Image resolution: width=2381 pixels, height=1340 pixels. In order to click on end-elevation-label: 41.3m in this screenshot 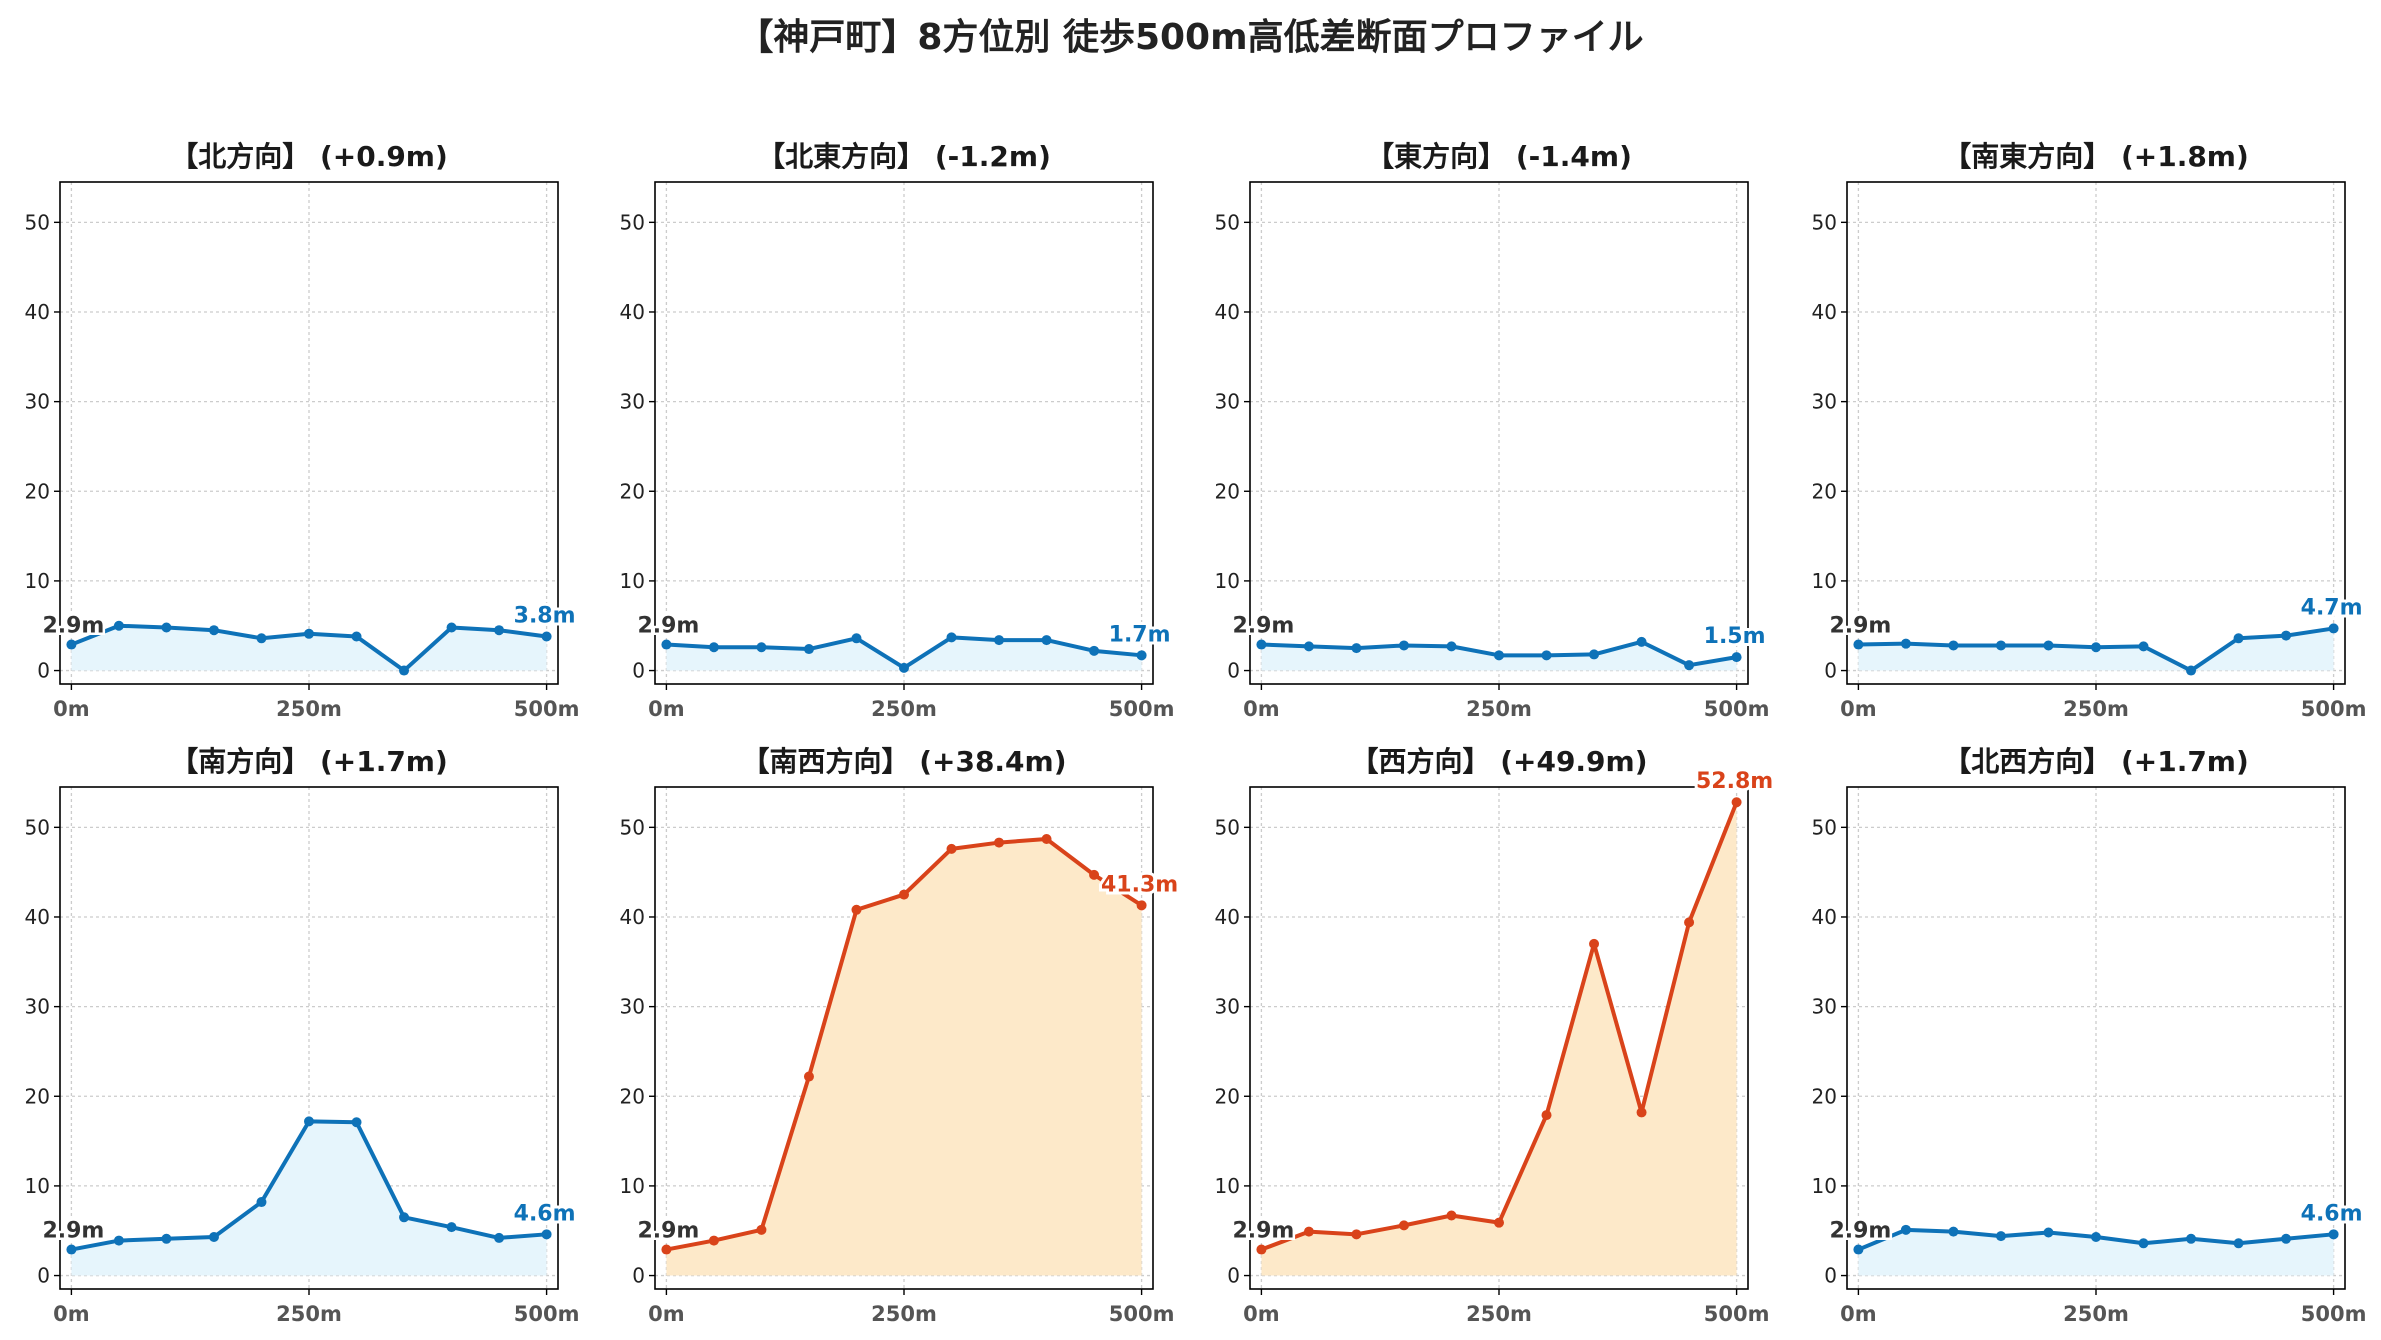, I will do `click(1139, 884)`.